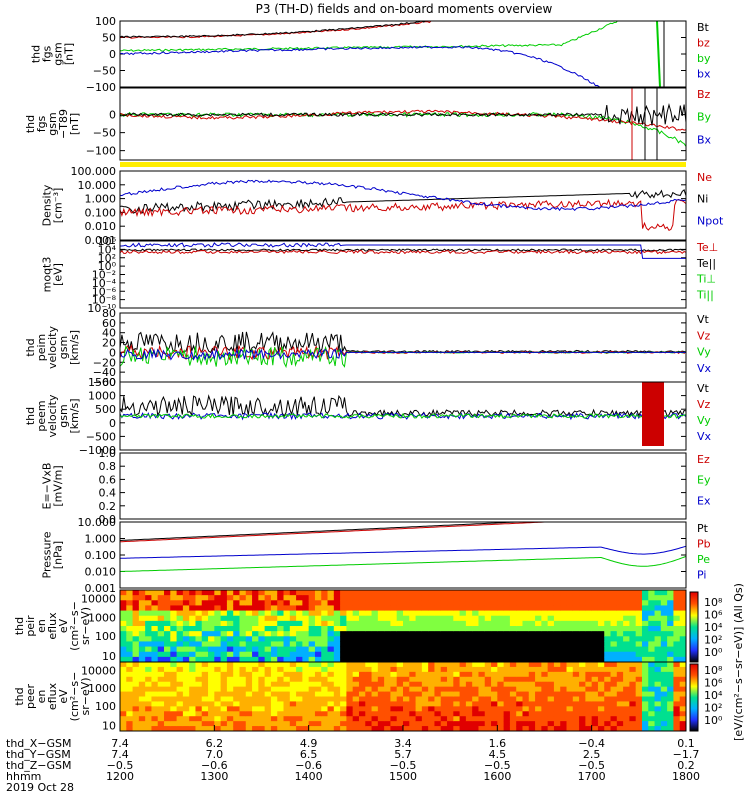  What do you see at coordinates (707, 247) in the screenshot?
I see `legend-entry: Te⊥` at bounding box center [707, 247].